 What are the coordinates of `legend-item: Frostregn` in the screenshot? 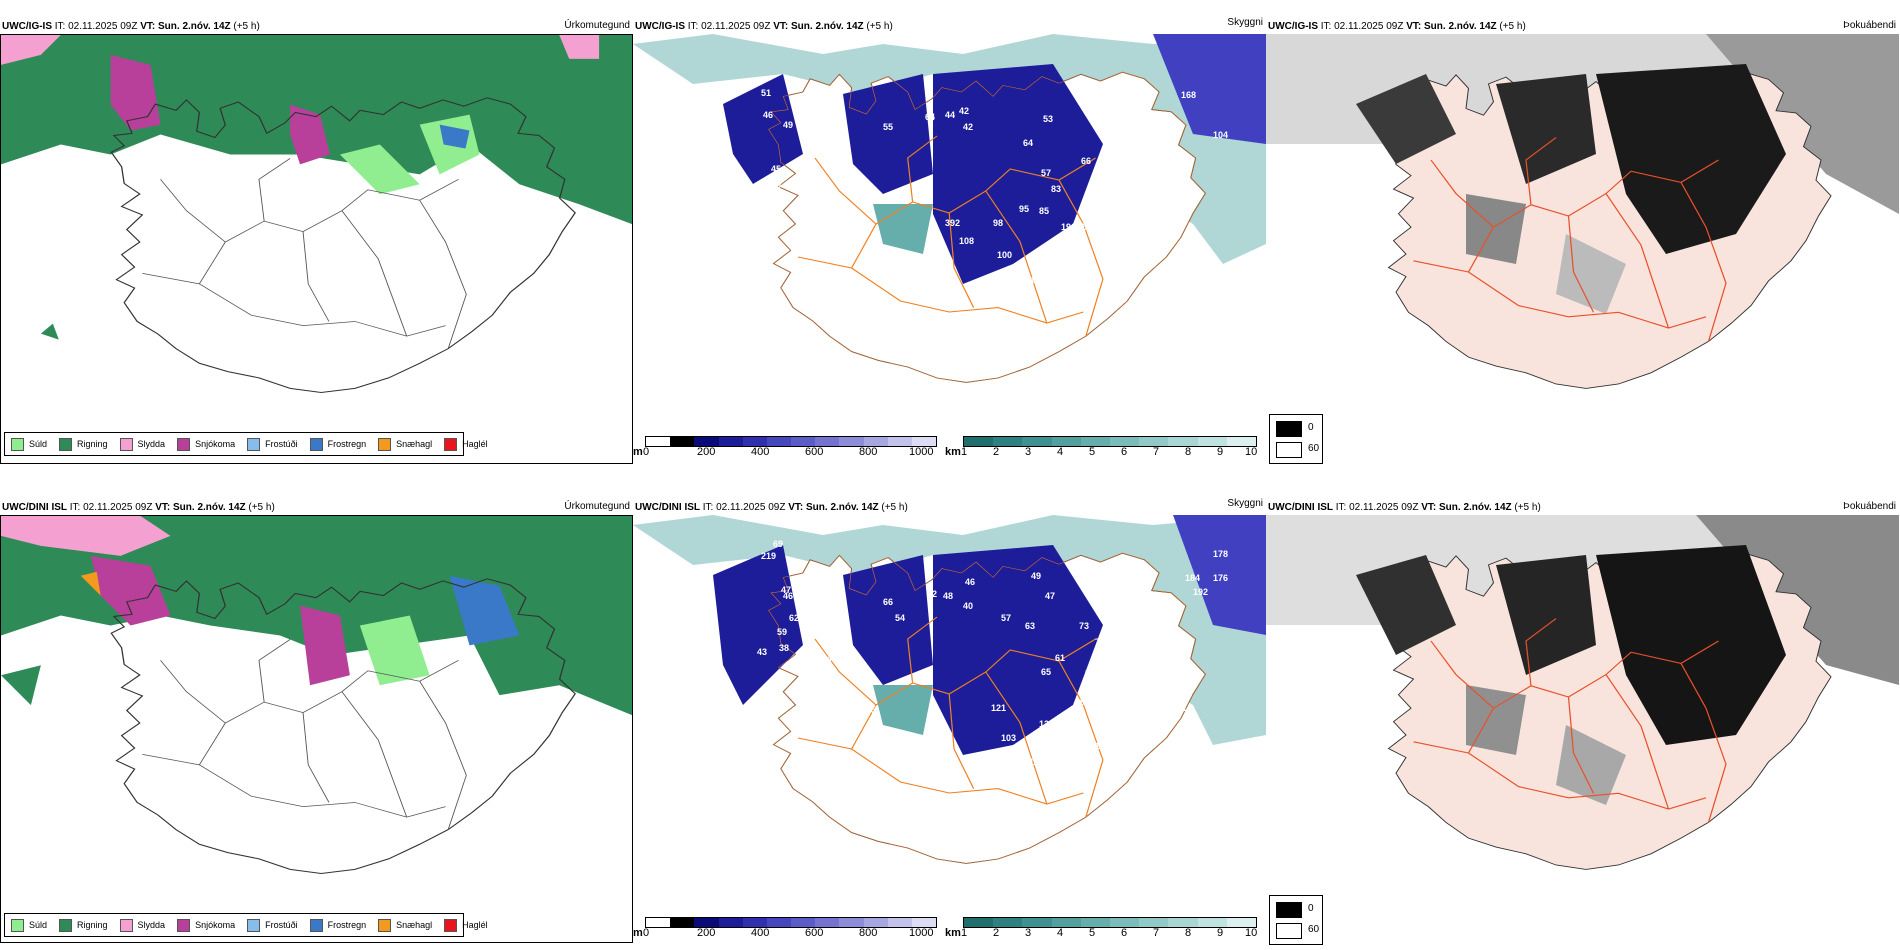 It's located at (337, 444).